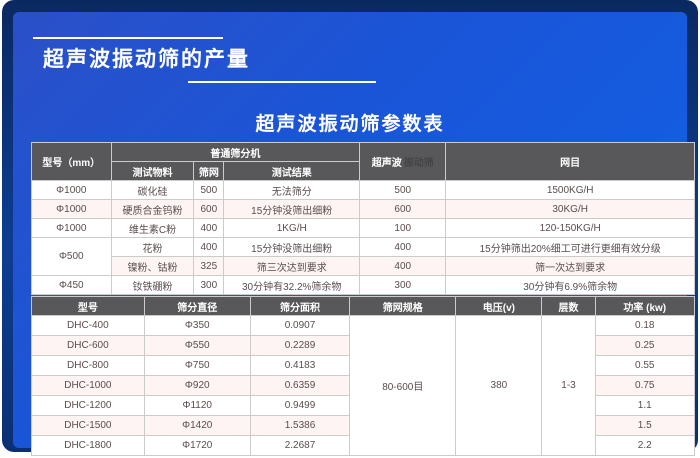 Image resolution: width=700 pixels, height=458 pixels. Describe the element at coordinates (292, 171) in the screenshot. I see `header-test-result: 测试结果` at that location.